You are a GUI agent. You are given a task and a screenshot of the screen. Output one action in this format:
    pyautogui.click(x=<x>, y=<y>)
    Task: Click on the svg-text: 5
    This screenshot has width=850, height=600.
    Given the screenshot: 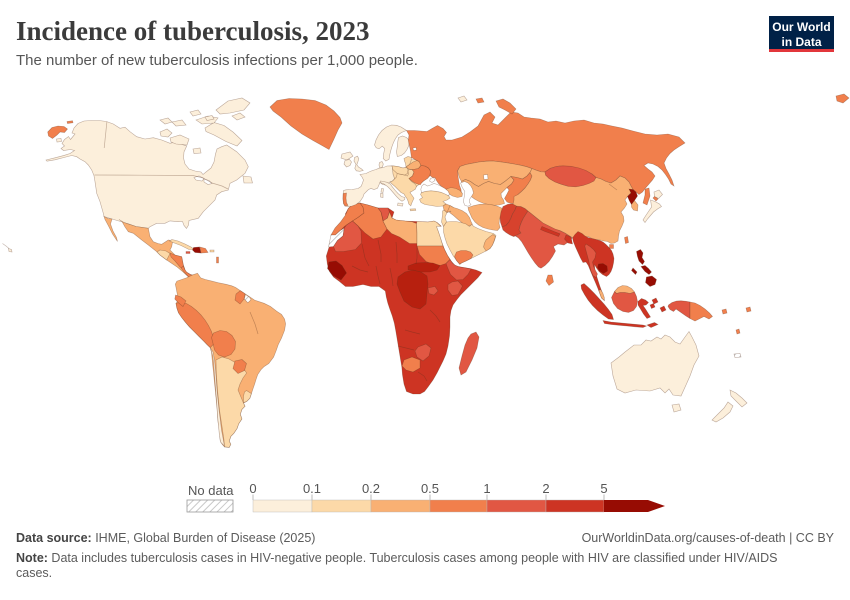 What is the action you would take?
    pyautogui.click(x=603, y=488)
    